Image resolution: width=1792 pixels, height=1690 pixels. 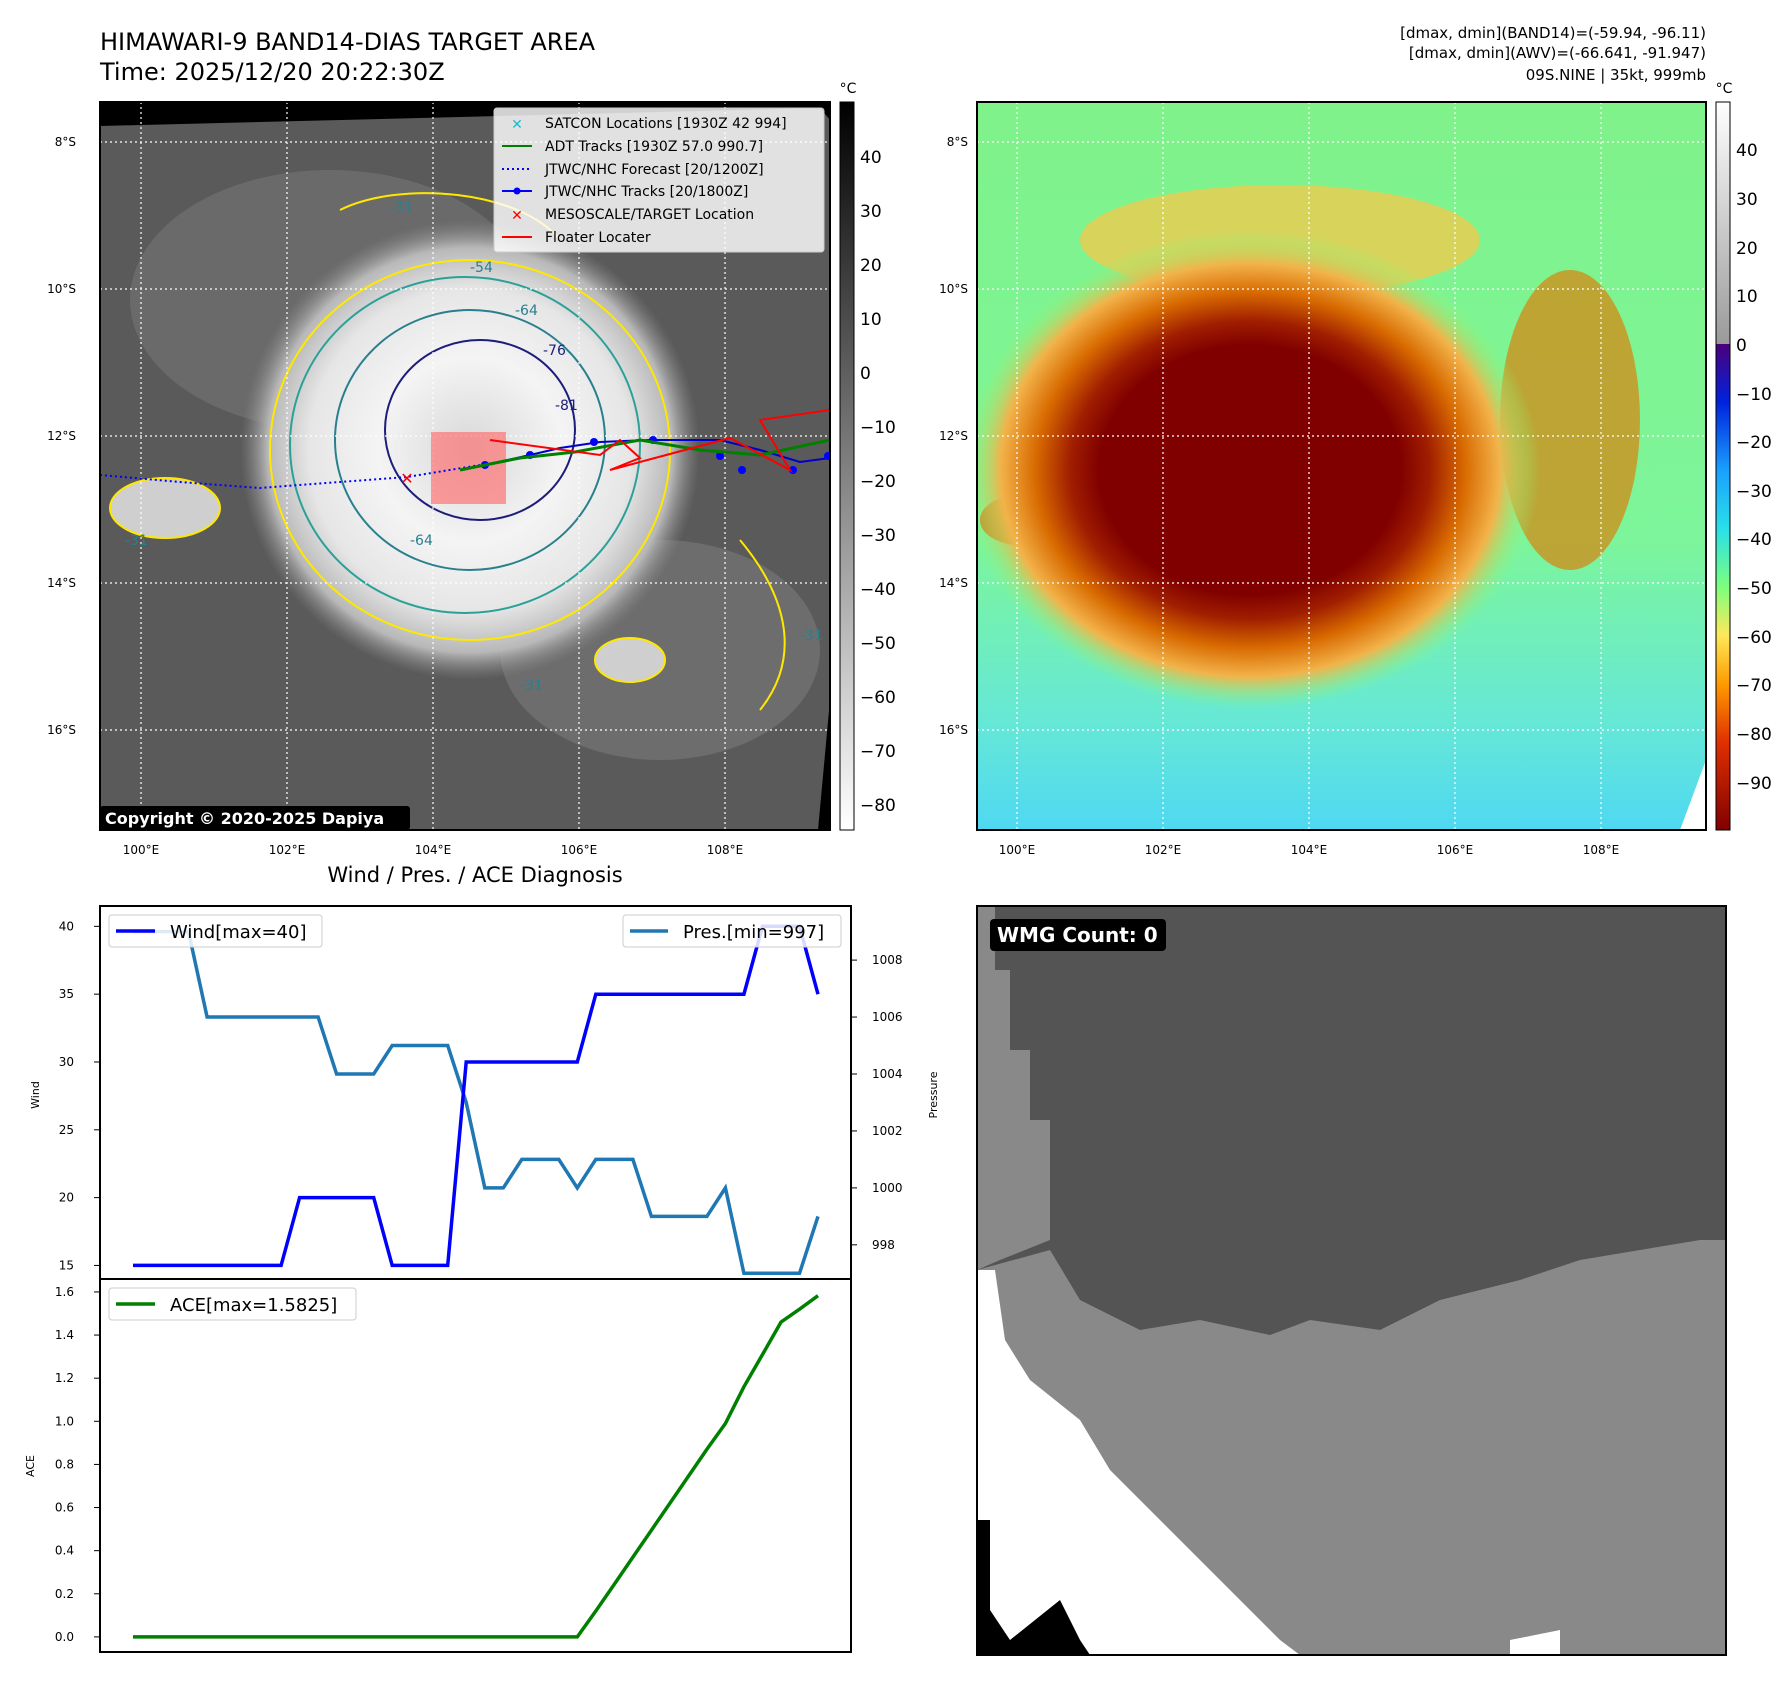 I want to click on awv-storm-core, so click(x=1258, y=470).